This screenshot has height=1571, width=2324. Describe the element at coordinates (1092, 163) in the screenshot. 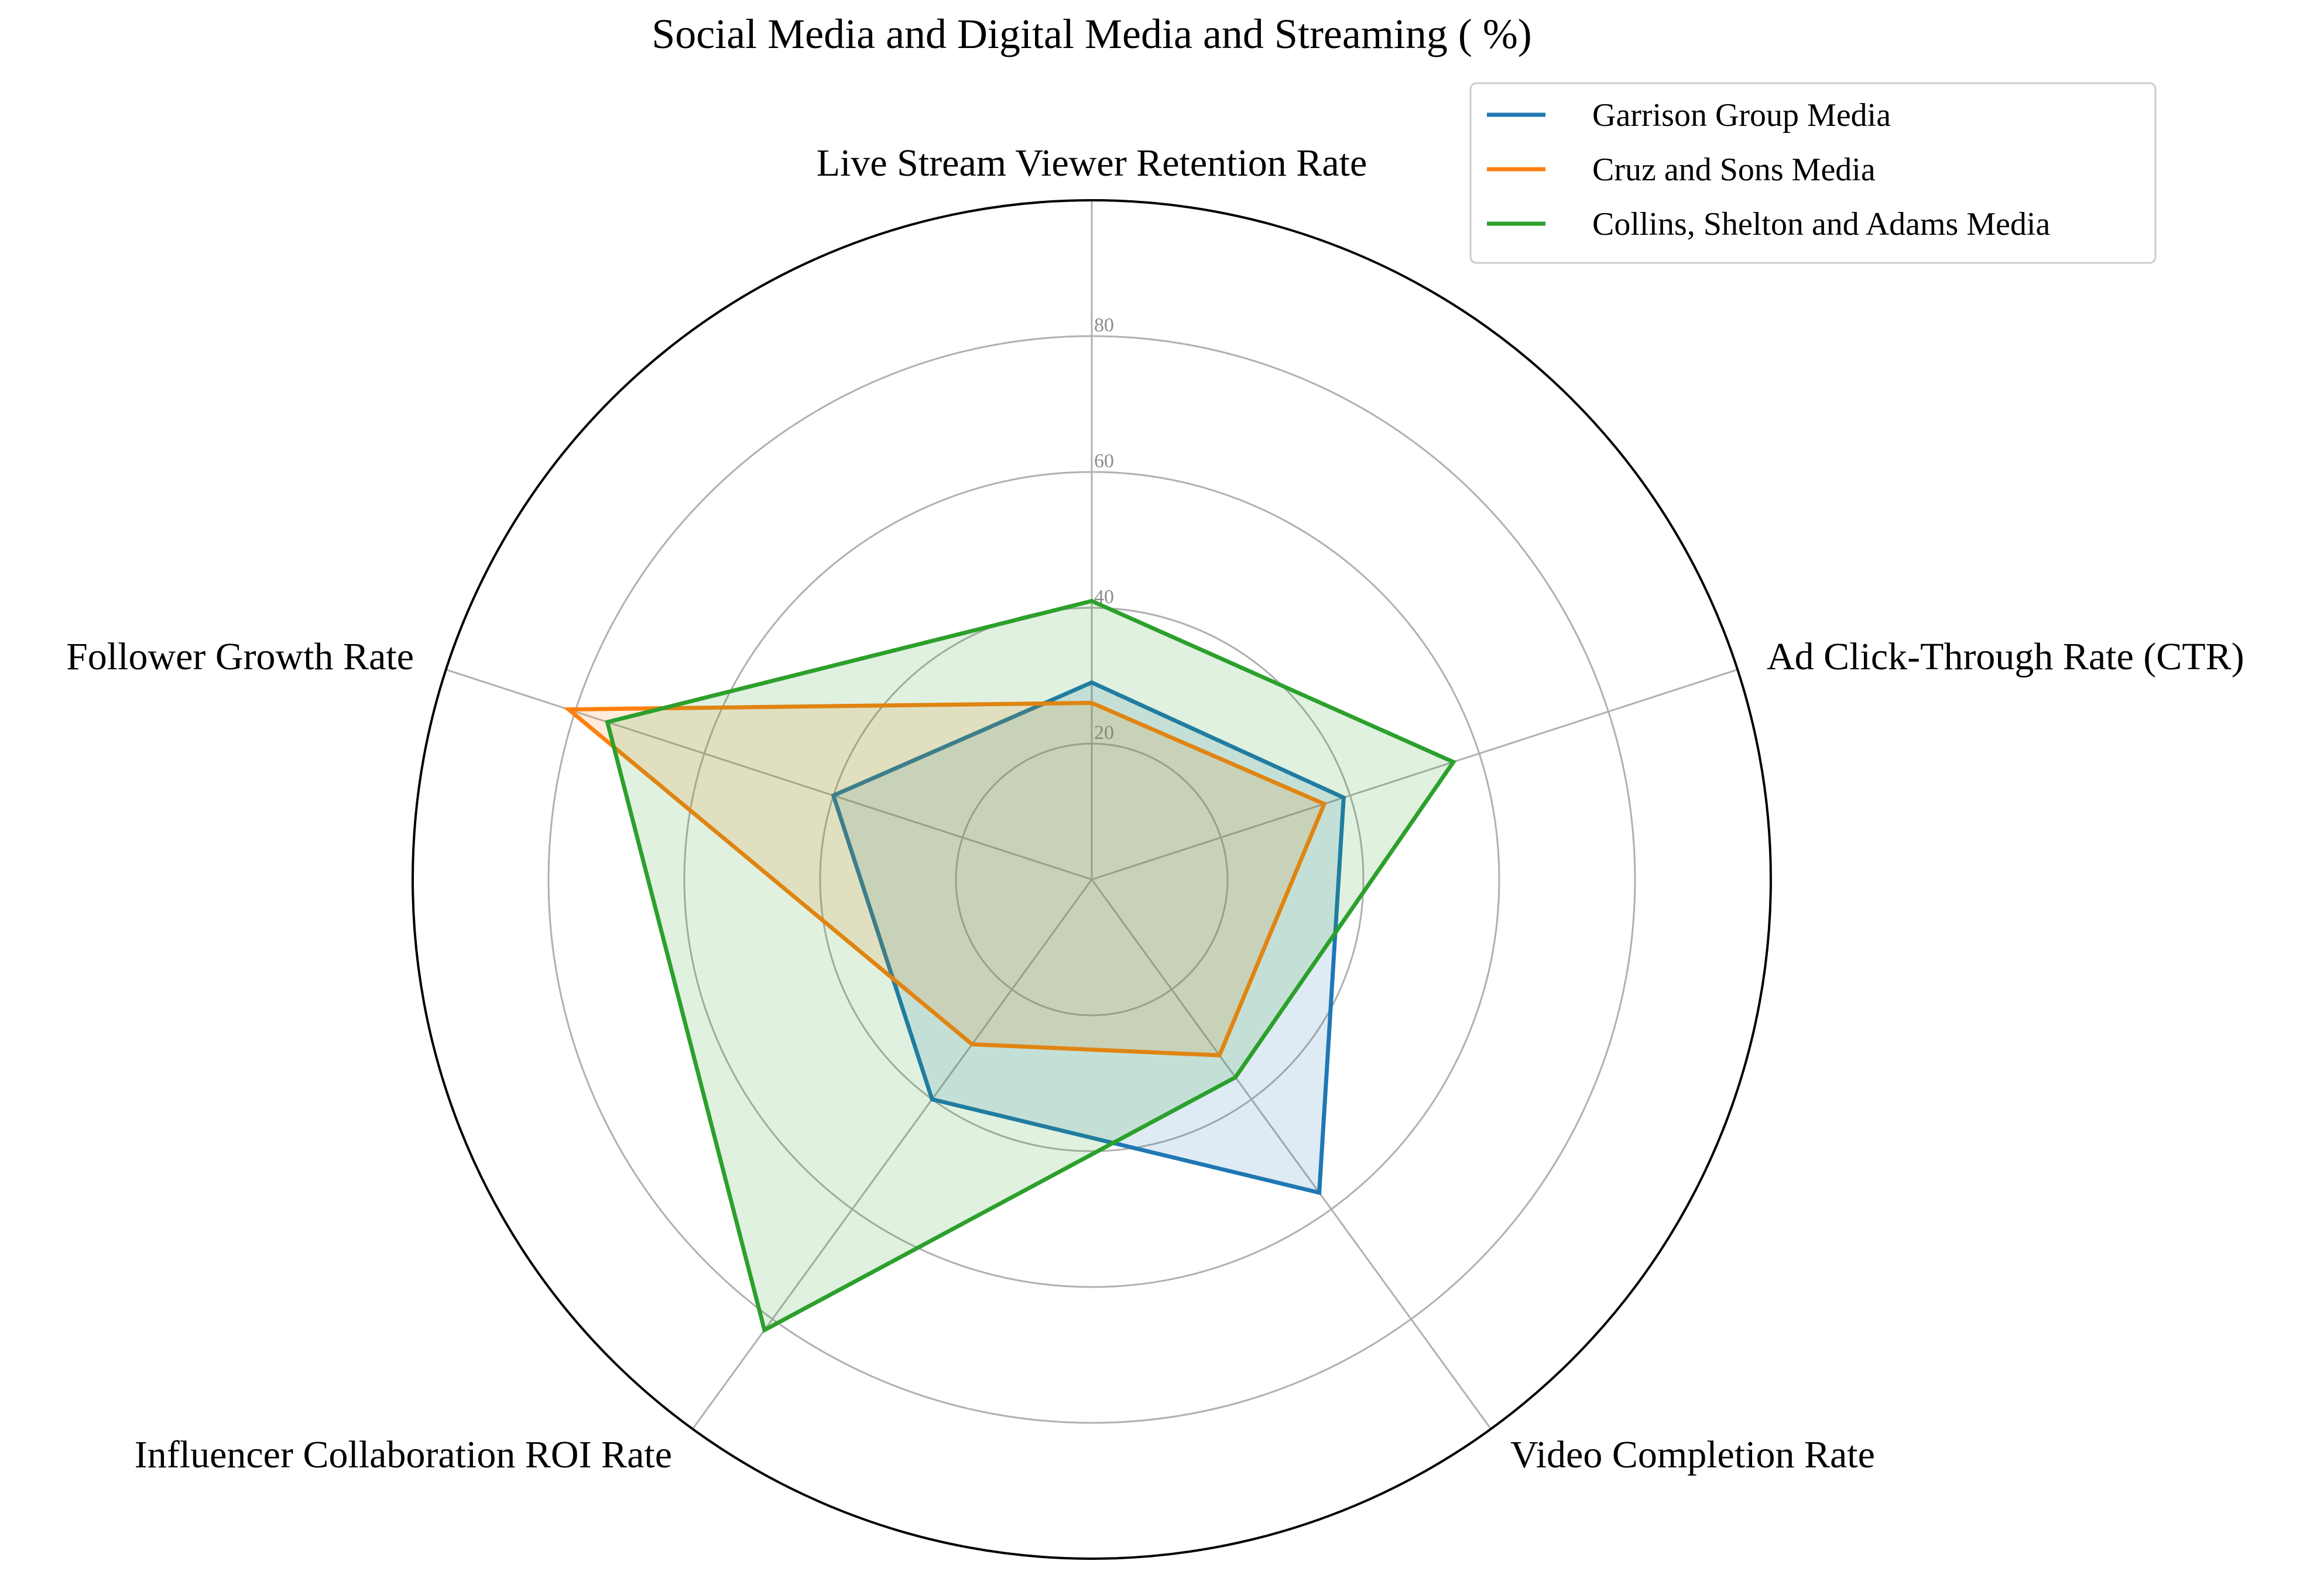

I see `axis-label: Live Stream Viewer Retention Rate` at that location.